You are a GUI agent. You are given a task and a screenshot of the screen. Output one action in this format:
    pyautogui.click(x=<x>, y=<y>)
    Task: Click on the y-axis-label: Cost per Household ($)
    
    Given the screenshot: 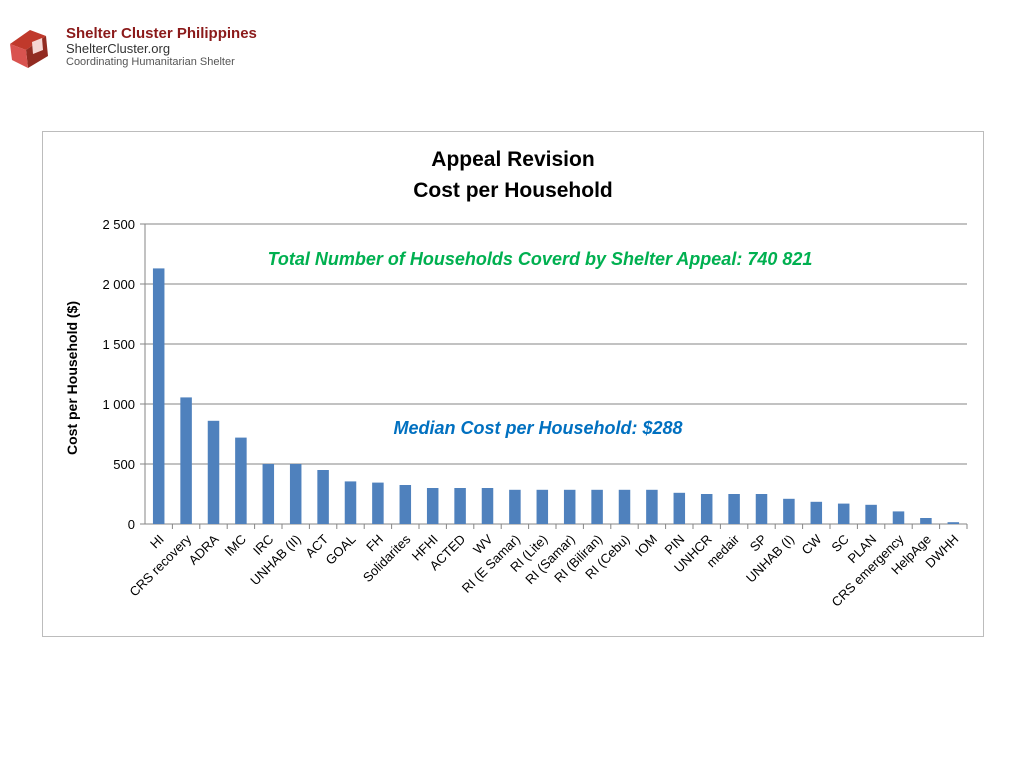 What is the action you would take?
    pyautogui.click(x=72, y=378)
    